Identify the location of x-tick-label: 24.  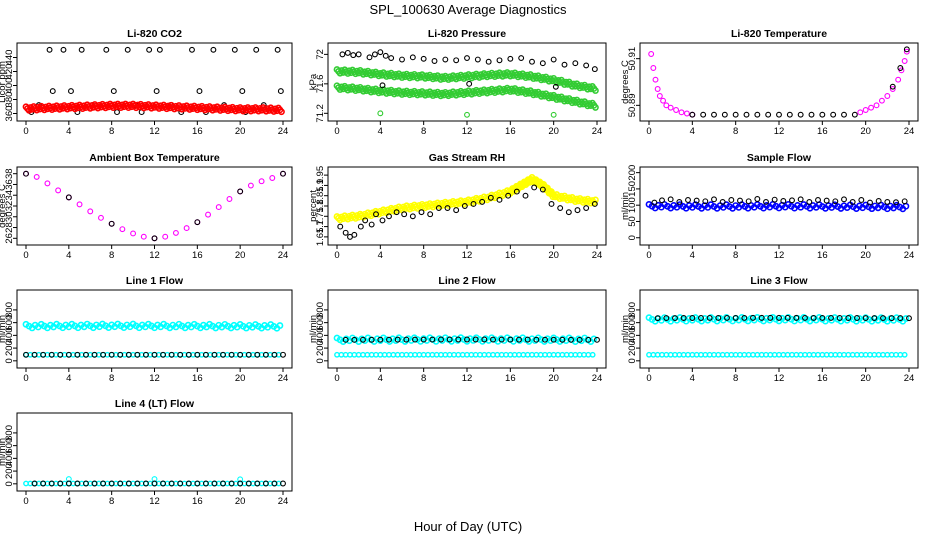
(283, 255).